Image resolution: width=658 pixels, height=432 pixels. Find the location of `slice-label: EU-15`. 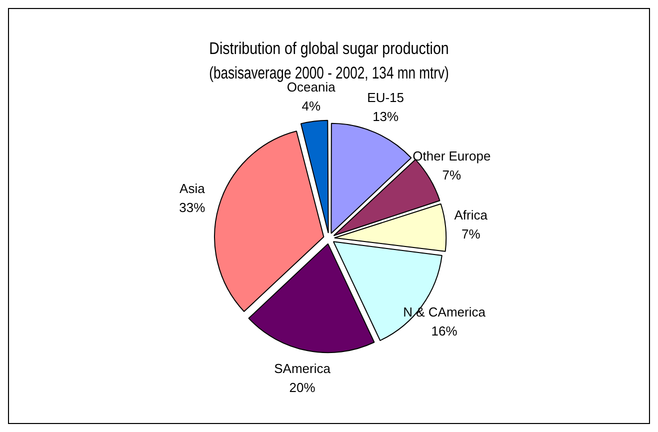

slice-label: EU-15 is located at coordinates (385, 98).